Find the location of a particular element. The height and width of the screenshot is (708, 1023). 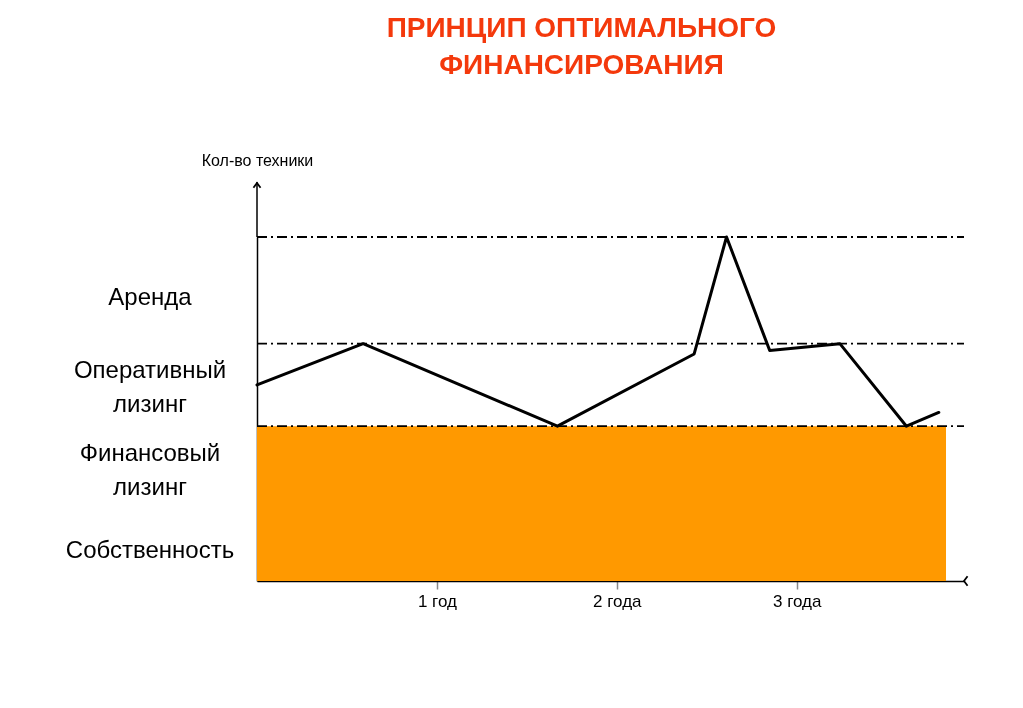

text: Аренда is located at coordinates (150, 296).